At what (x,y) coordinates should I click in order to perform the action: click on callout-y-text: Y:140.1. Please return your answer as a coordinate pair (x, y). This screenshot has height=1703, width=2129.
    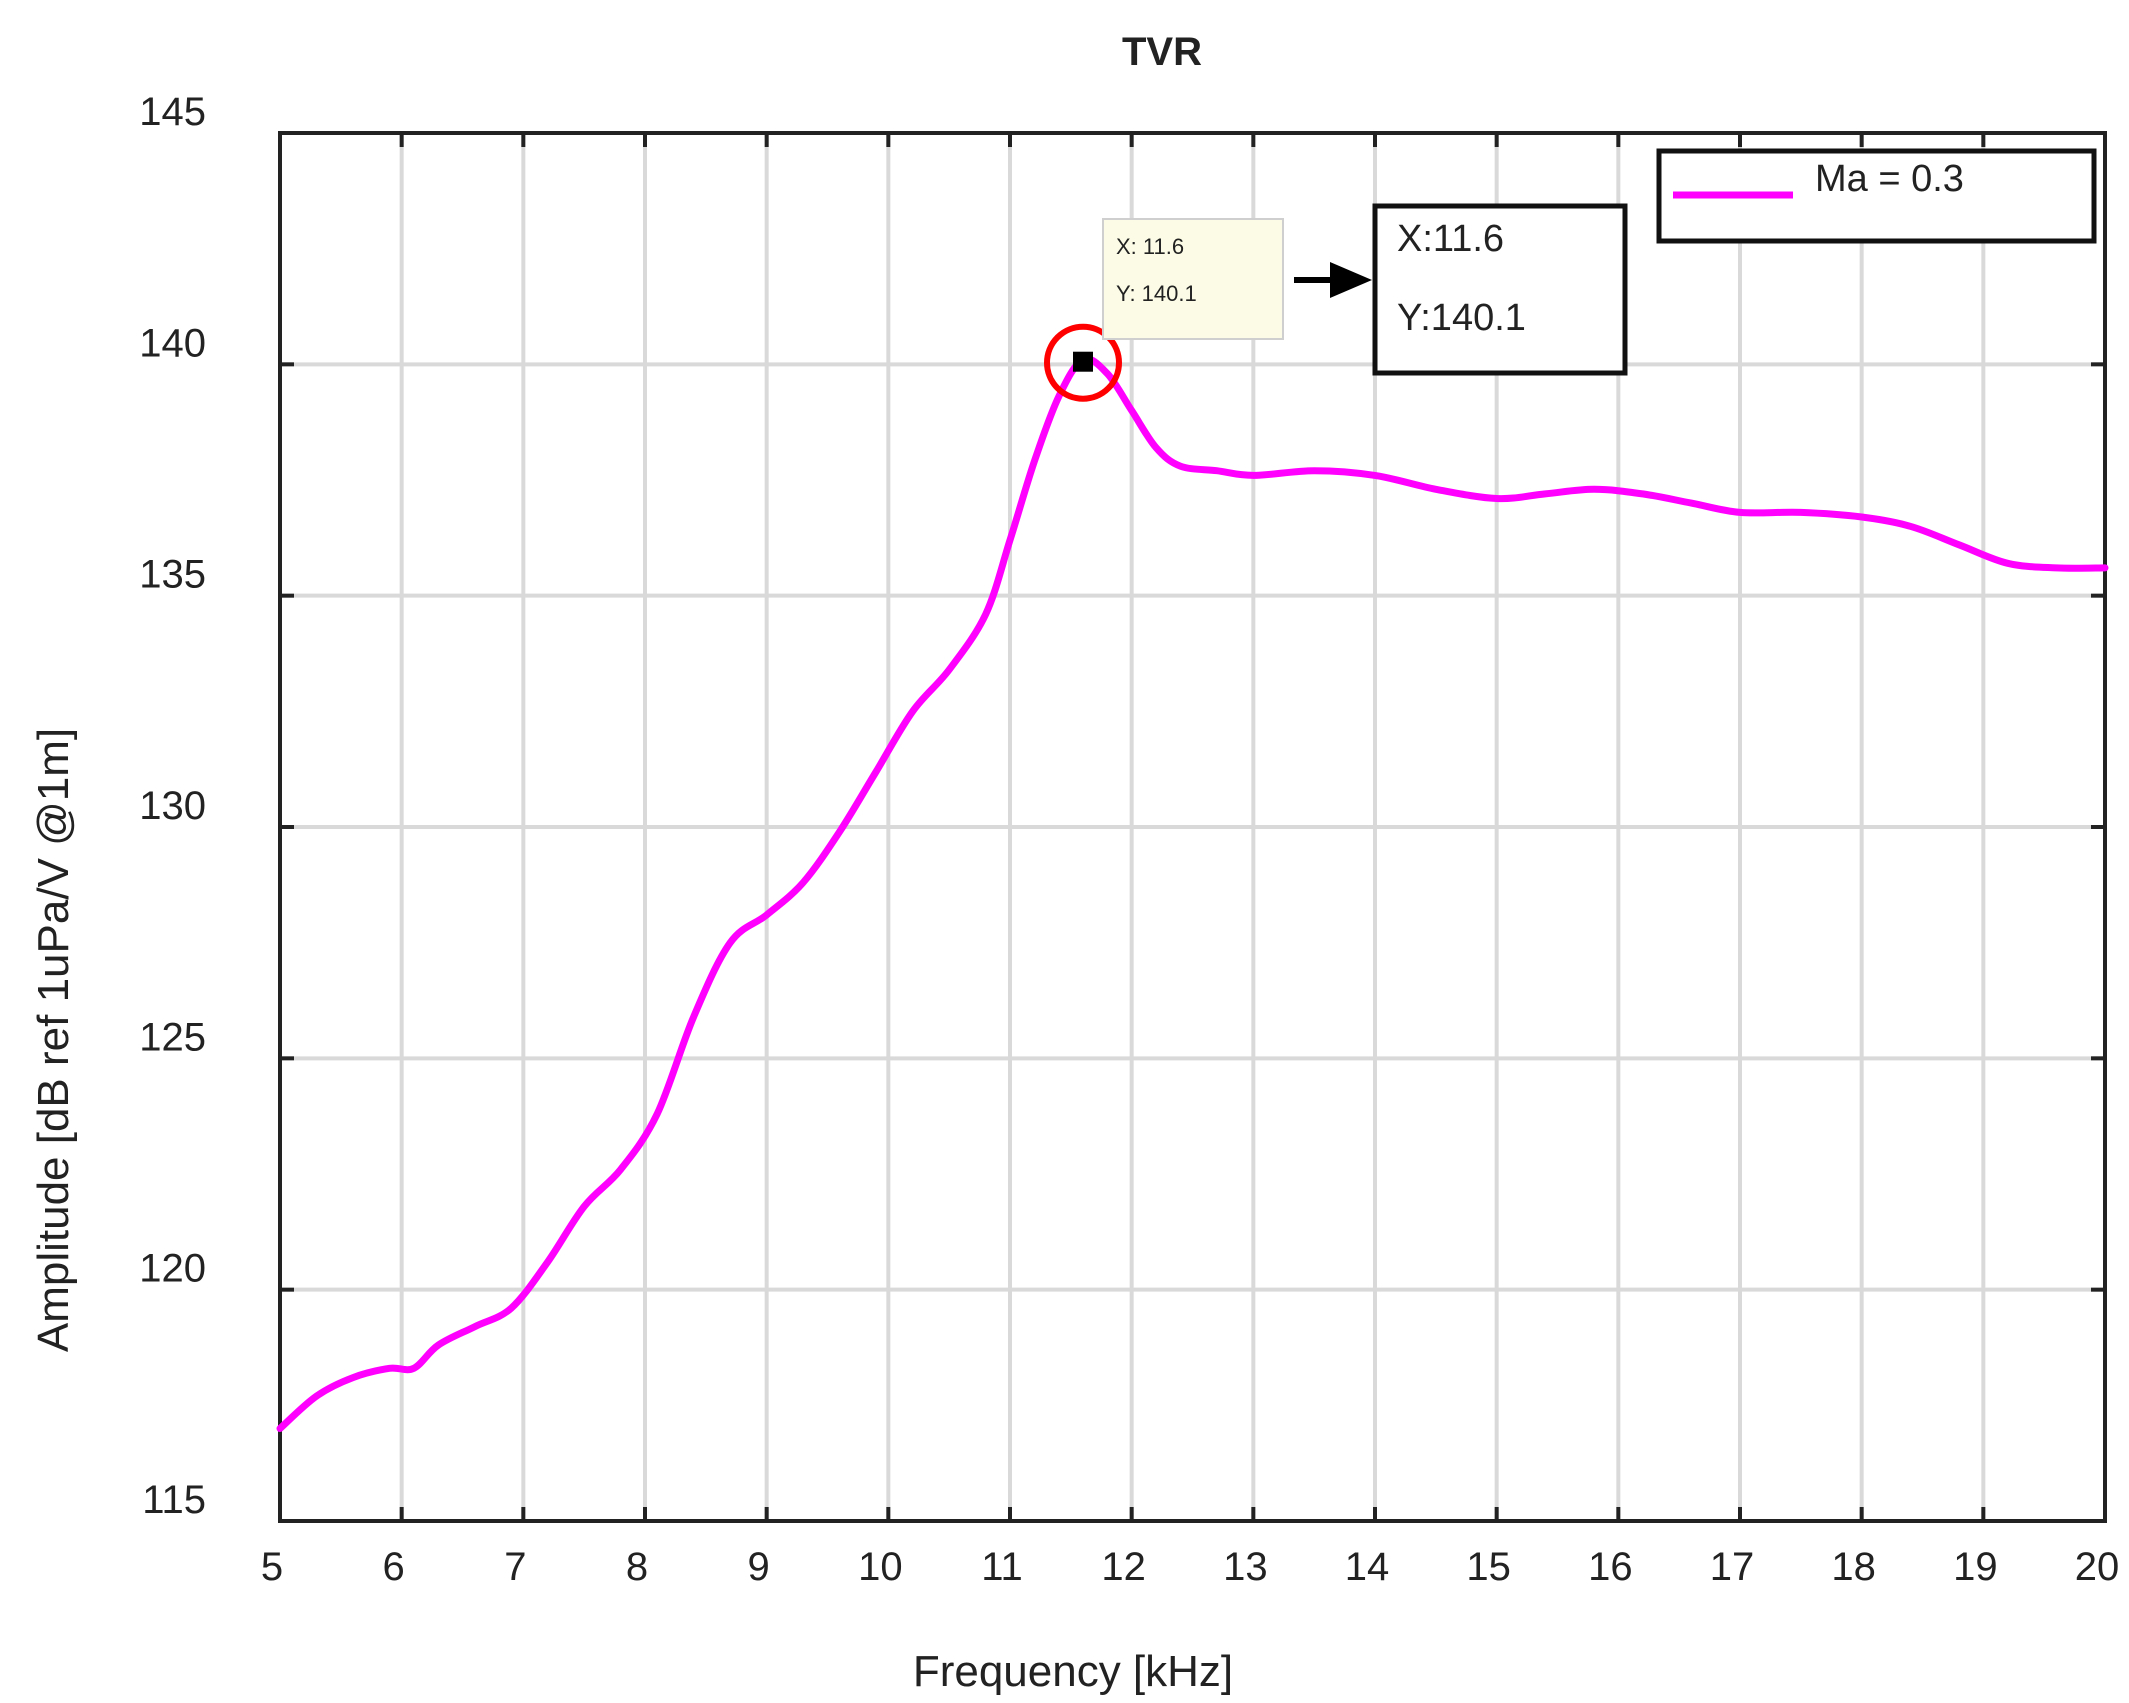
    Looking at the image, I should click on (1461, 318).